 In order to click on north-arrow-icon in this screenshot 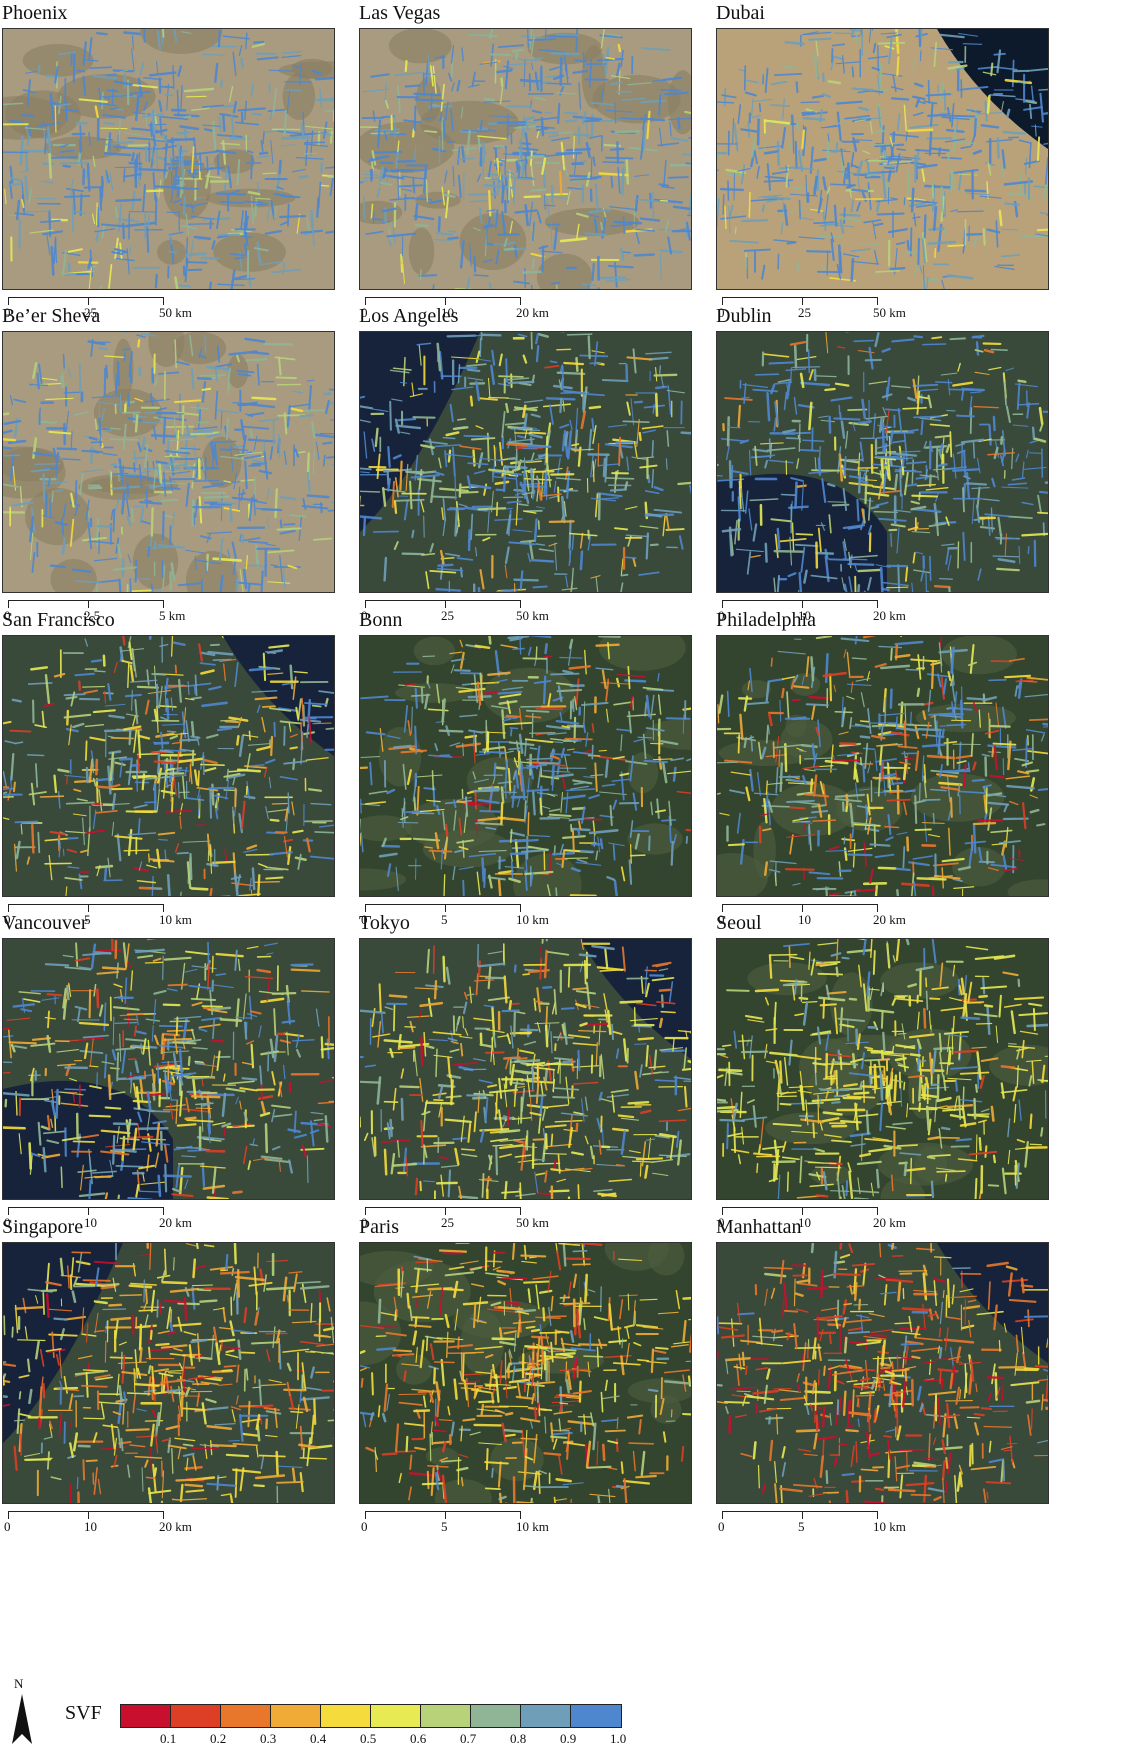, I will do `click(25, 1722)`.